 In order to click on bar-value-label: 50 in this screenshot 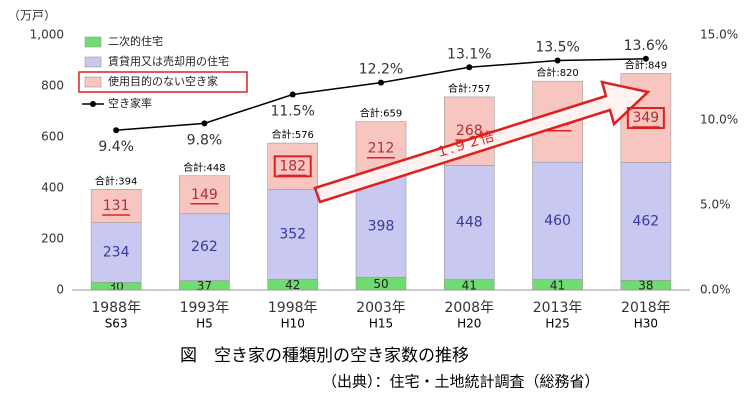, I will do `click(380, 284)`.